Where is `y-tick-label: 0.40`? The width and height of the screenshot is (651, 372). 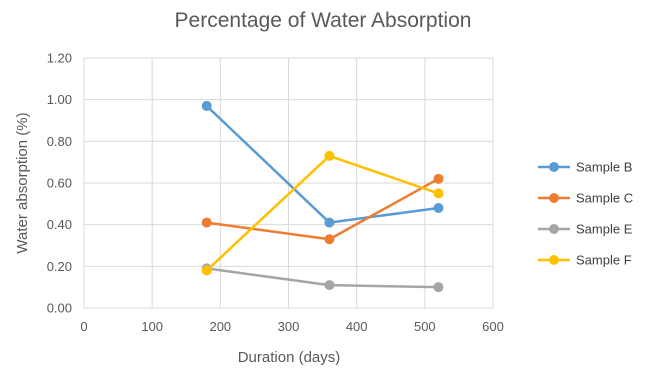
y-tick-label: 0.40 is located at coordinates (59, 224).